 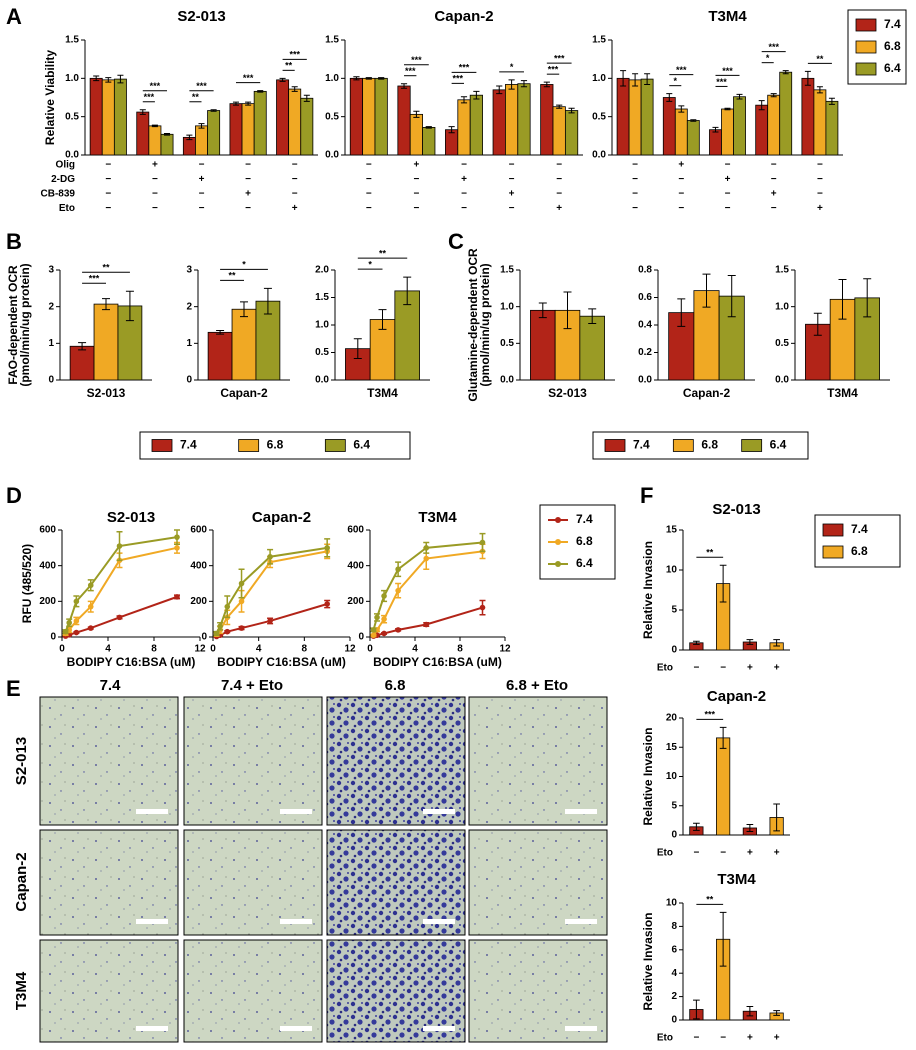 What do you see at coordinates (700, 445) in the screenshot?
I see `legend` at bounding box center [700, 445].